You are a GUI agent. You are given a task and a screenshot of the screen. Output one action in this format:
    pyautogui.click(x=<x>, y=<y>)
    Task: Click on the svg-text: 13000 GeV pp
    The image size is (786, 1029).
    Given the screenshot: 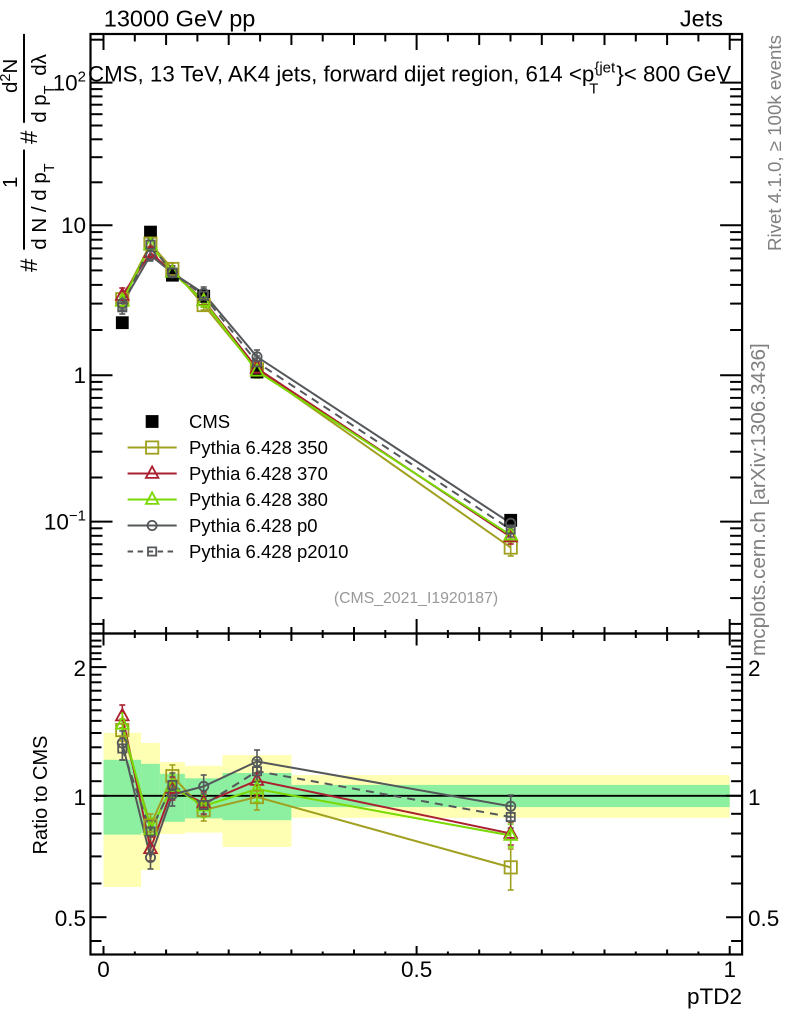 What is the action you would take?
    pyautogui.click(x=180, y=19)
    